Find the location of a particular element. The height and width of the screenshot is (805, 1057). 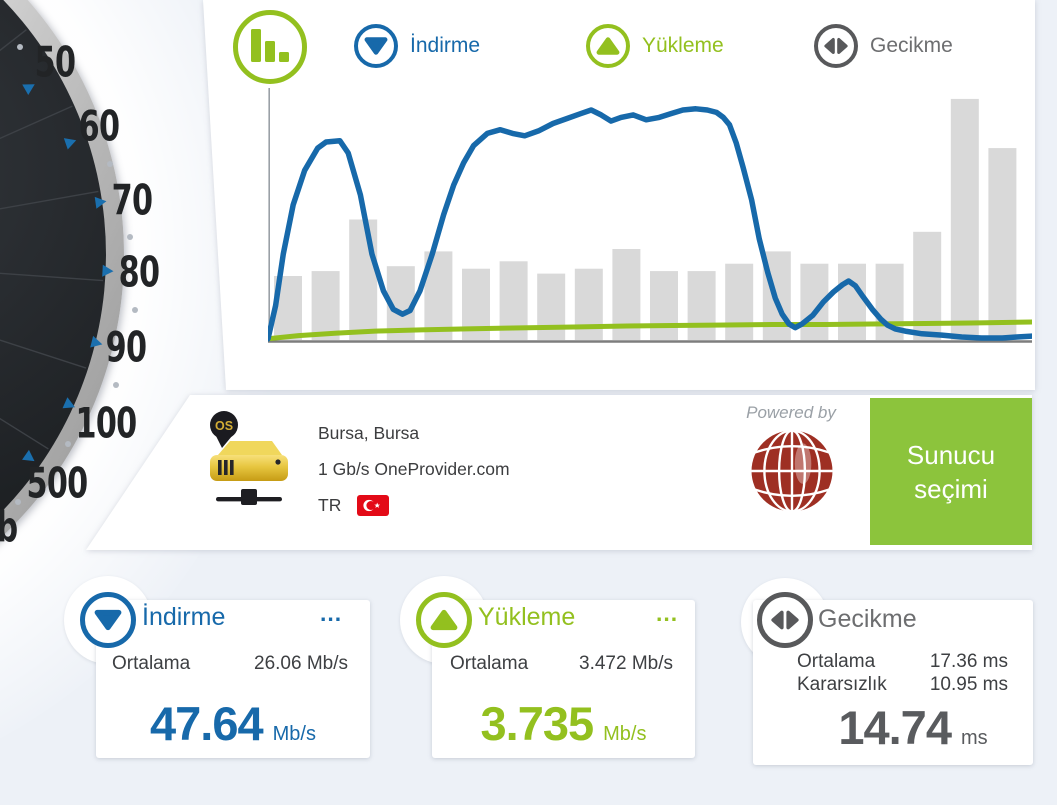

upload-current-value: 3.735 is located at coordinates (537, 723).